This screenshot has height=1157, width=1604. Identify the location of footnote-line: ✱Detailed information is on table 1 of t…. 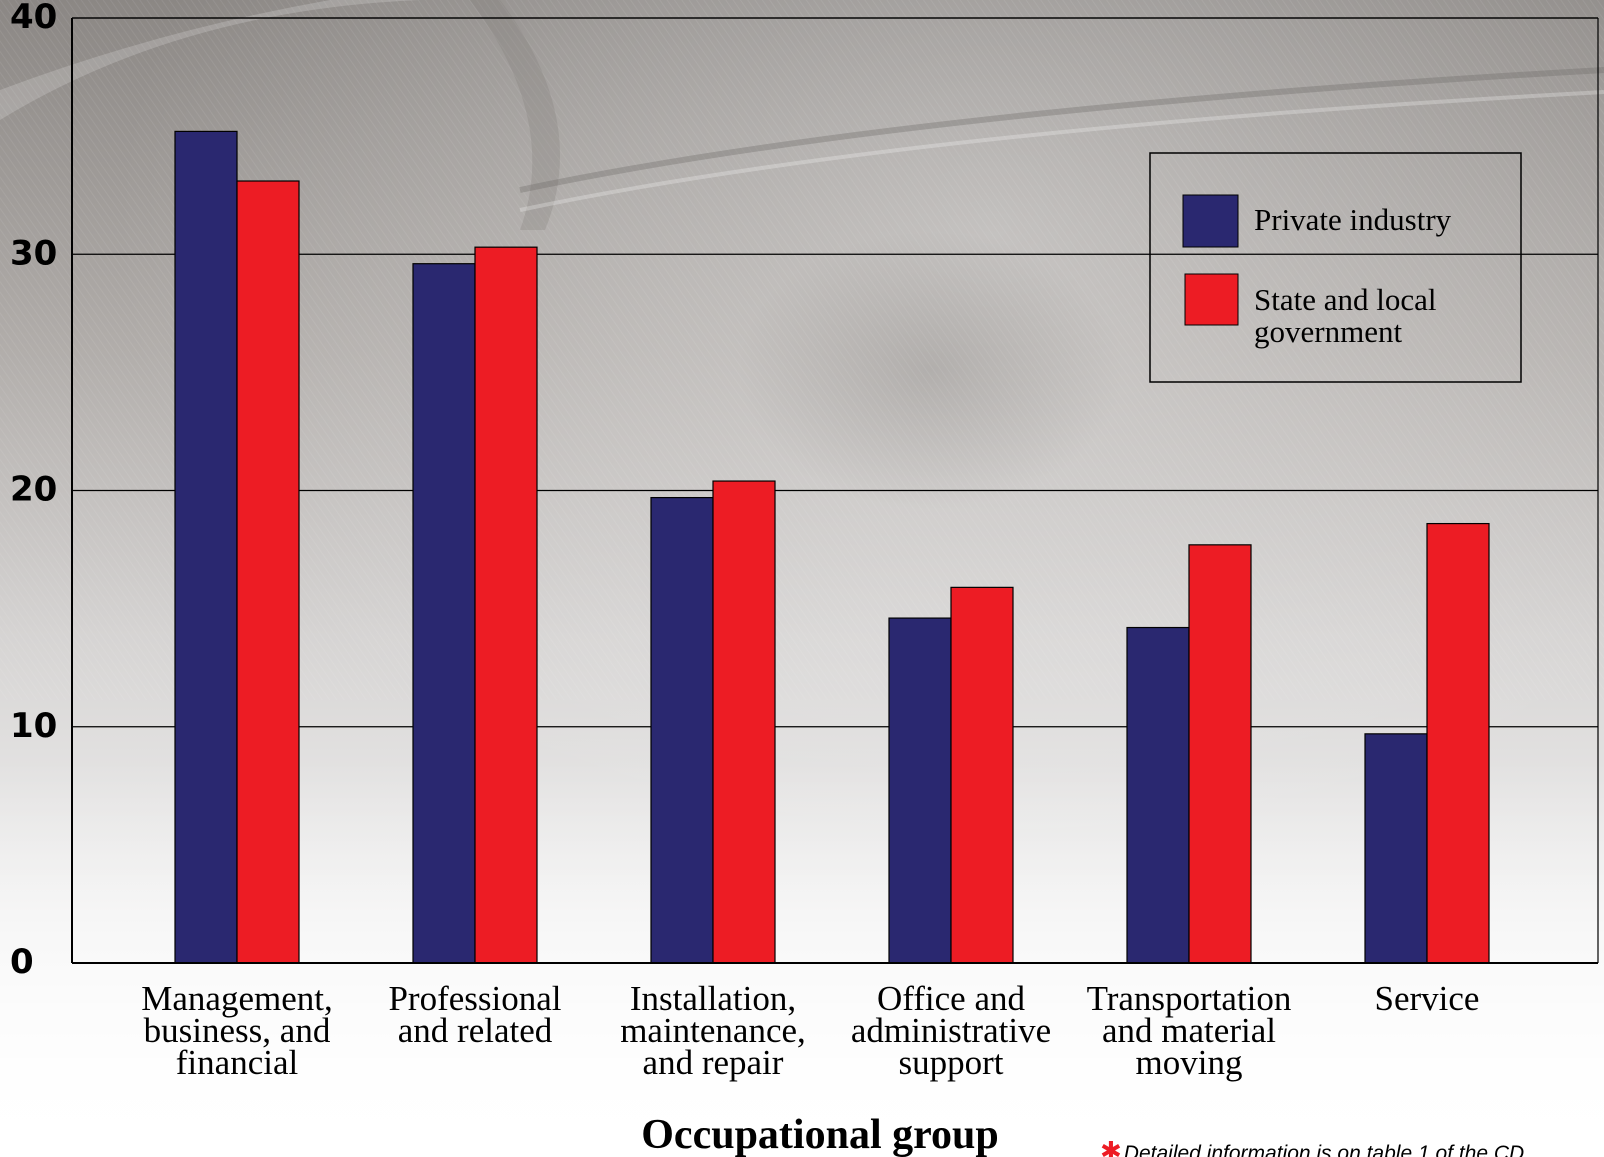
(1312, 1147).